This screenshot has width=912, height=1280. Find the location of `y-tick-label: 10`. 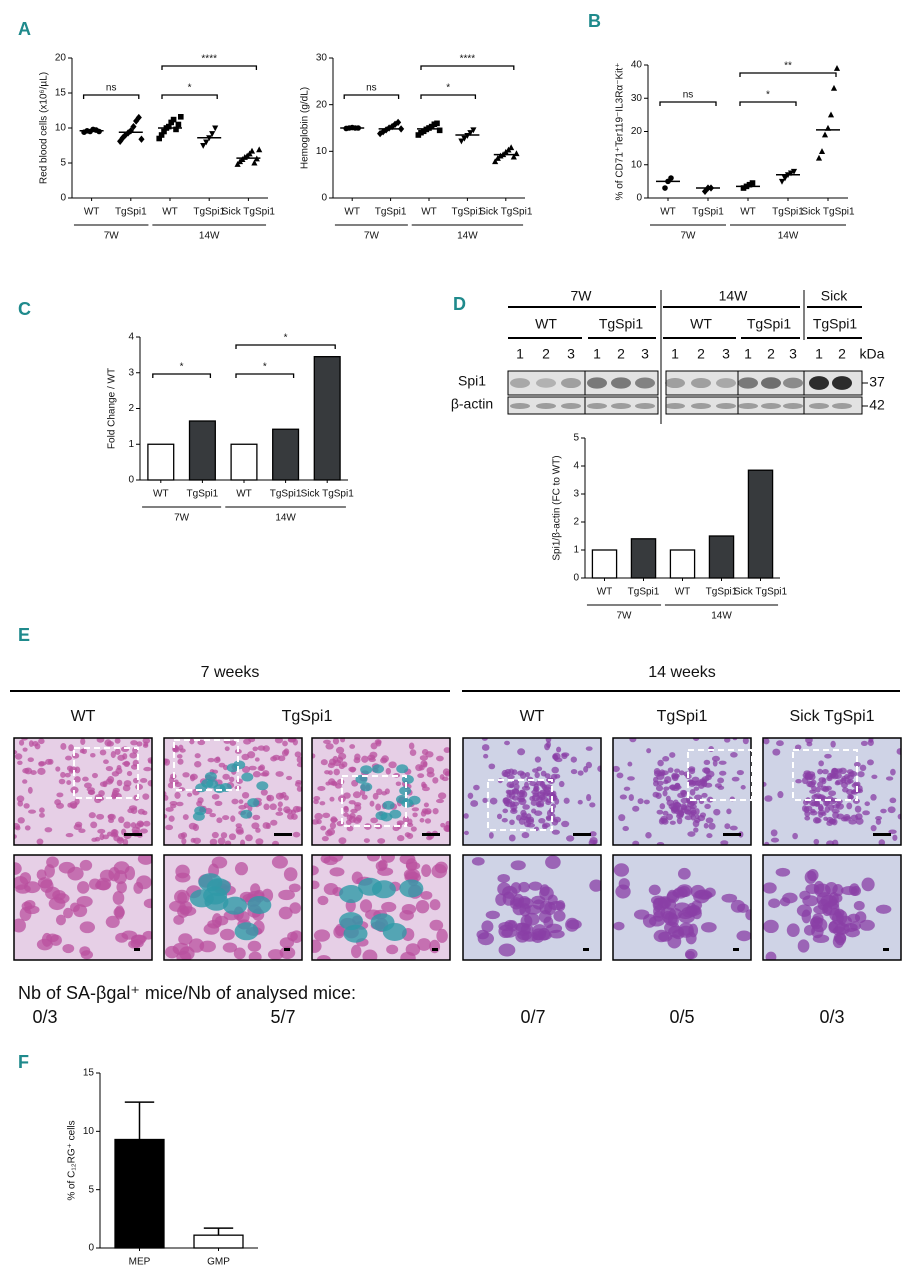

y-tick-label: 10 is located at coordinates (89, 1131).